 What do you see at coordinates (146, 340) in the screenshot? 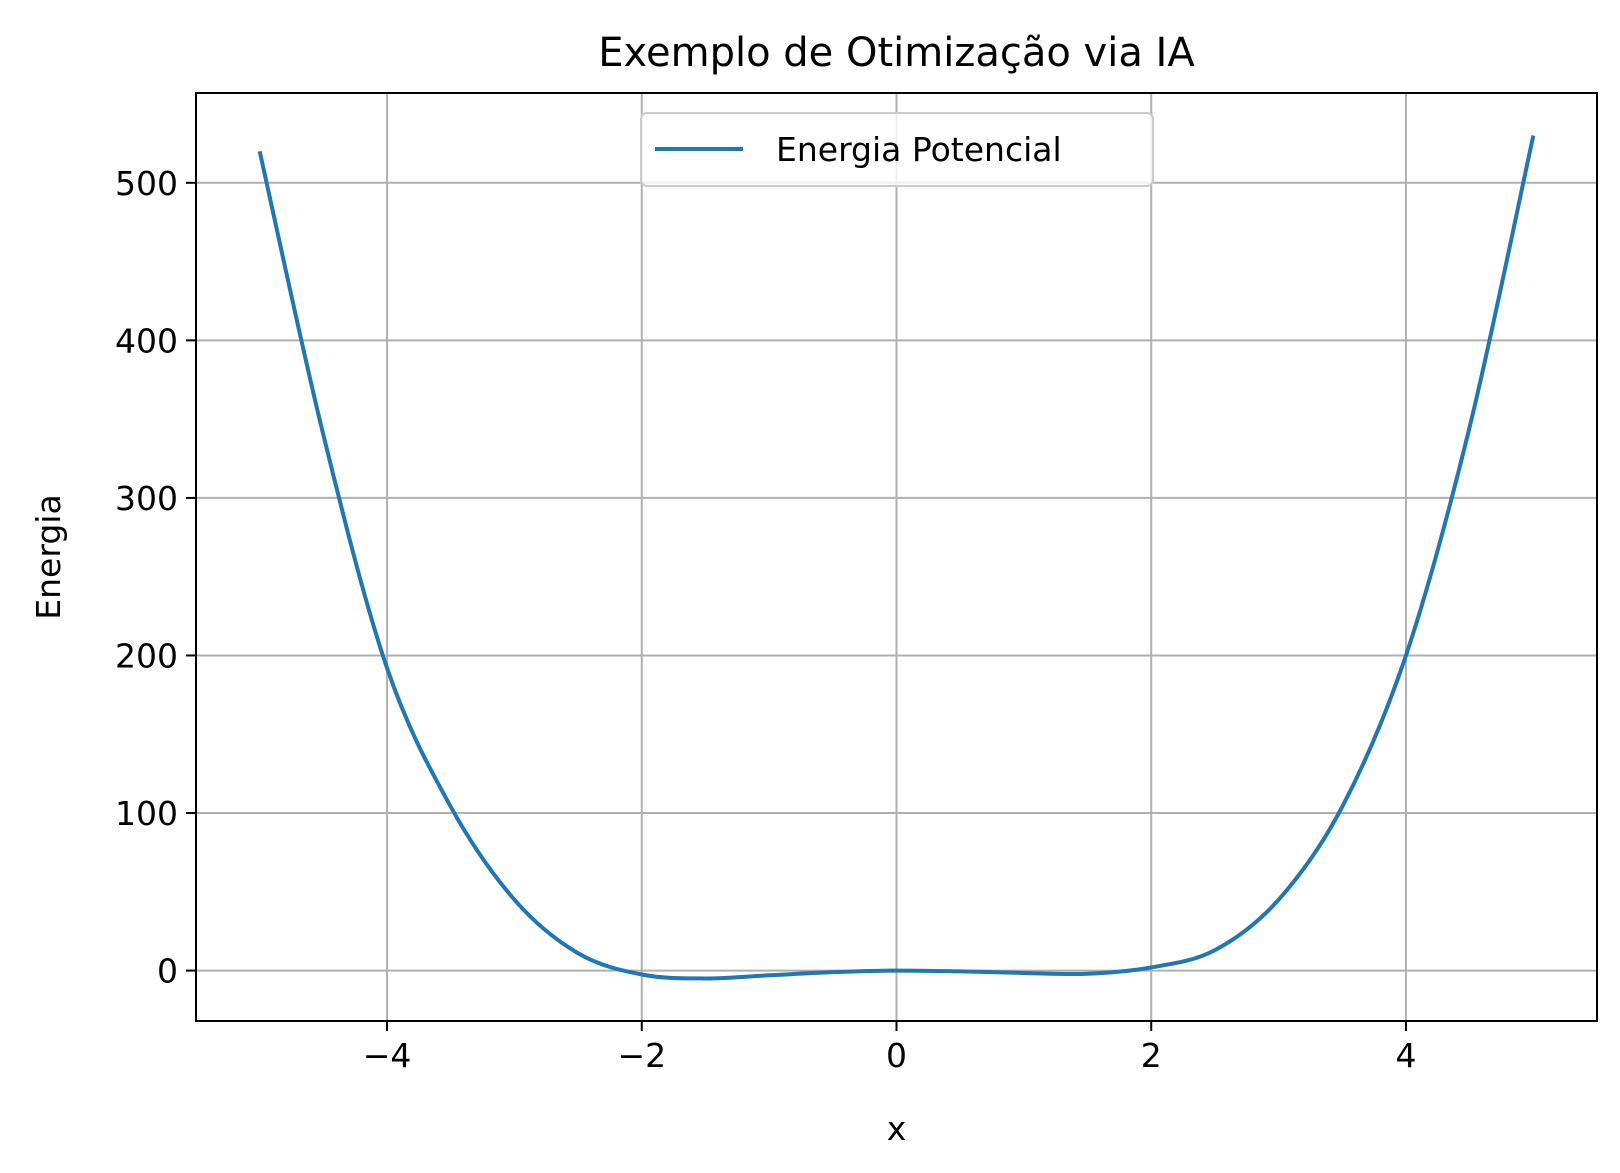
I see `y-tick-label: 400` at bounding box center [146, 340].